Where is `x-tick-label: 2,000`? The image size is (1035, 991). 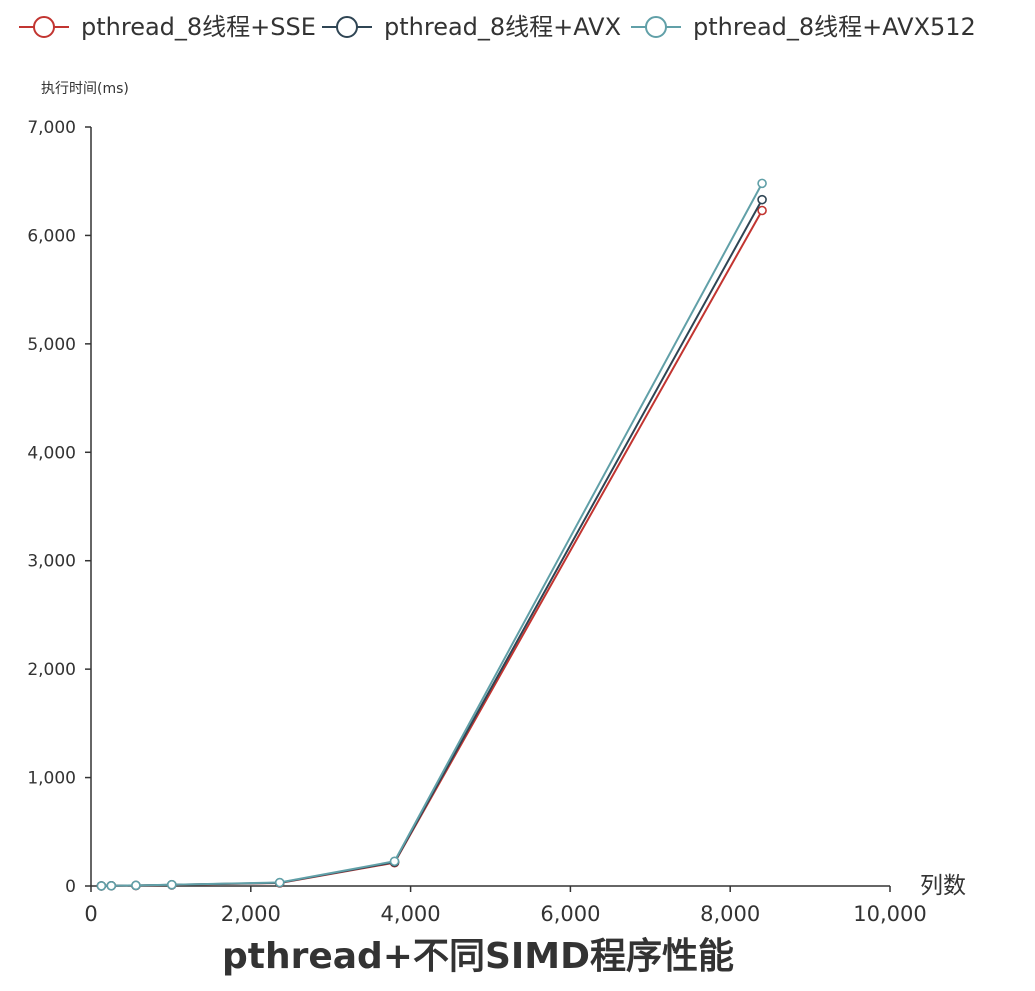 x-tick-label: 2,000 is located at coordinates (251, 914).